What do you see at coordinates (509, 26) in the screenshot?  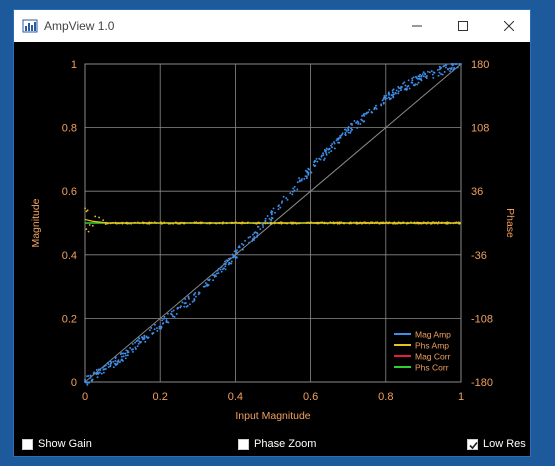 I see `close-button` at bounding box center [509, 26].